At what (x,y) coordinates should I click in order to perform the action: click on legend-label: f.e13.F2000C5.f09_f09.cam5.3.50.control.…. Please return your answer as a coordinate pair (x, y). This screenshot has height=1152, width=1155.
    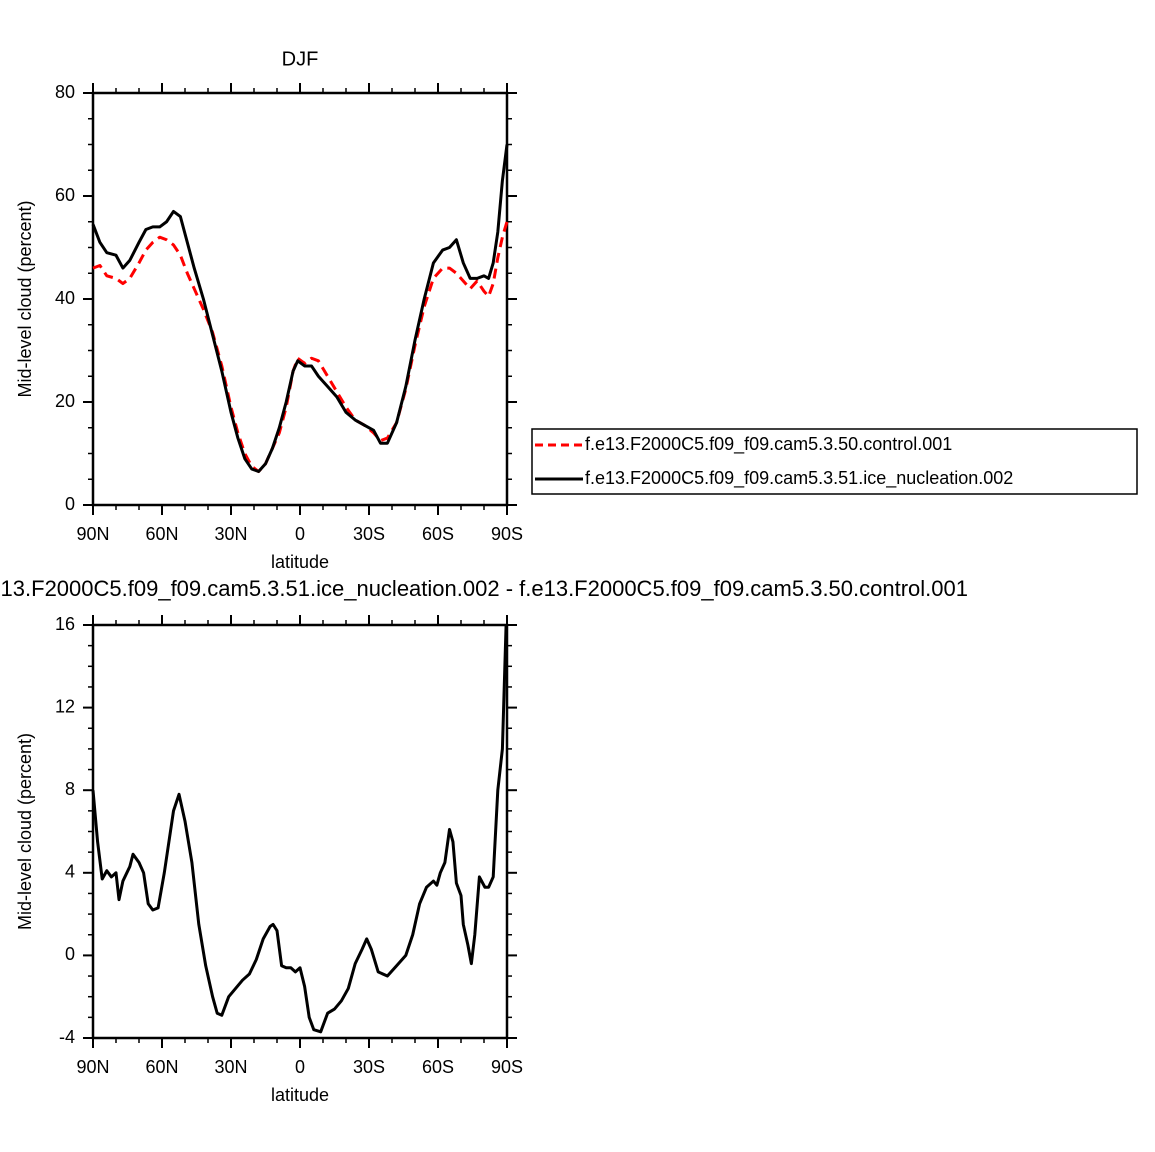
    Looking at the image, I should click on (768, 444).